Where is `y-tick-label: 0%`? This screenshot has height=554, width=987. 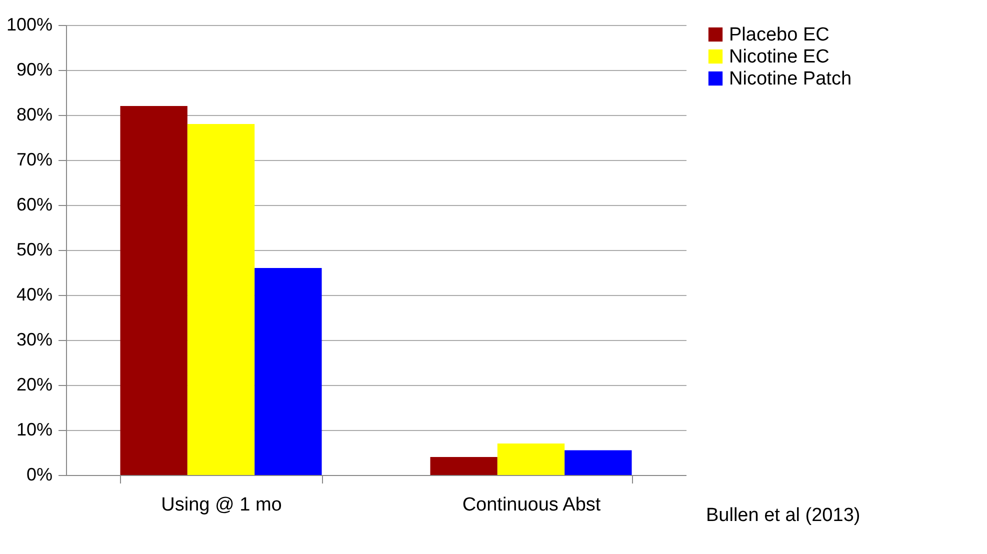
y-tick-label: 0% is located at coordinates (39, 474).